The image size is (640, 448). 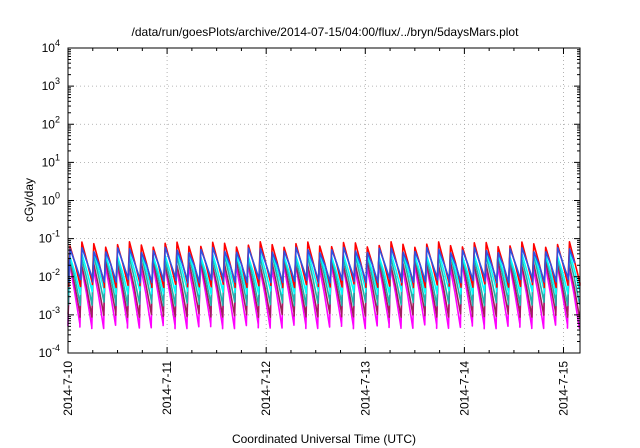 What do you see at coordinates (49, 275) in the screenshot?
I see `y-tick-label: 10⁻²` at bounding box center [49, 275].